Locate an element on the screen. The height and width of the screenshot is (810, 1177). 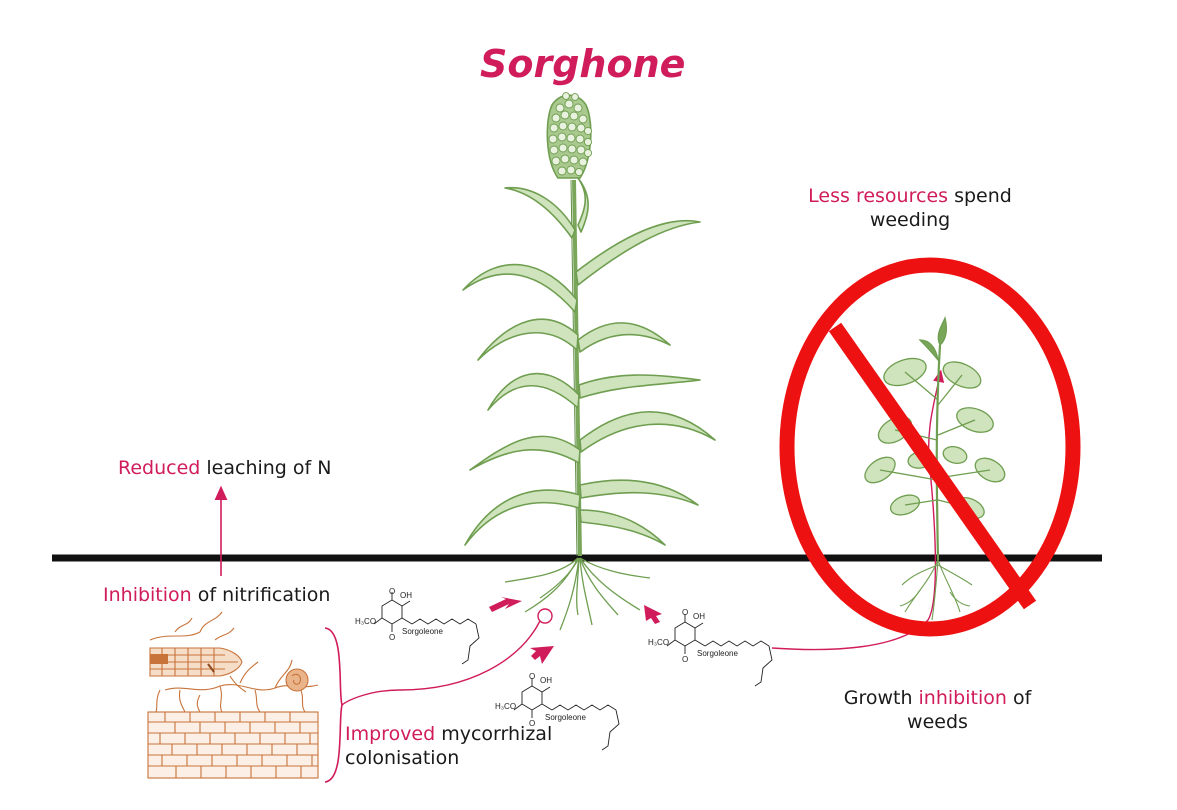
label-less-resources: Less resources spend weeding is located at coordinates (910, 208).